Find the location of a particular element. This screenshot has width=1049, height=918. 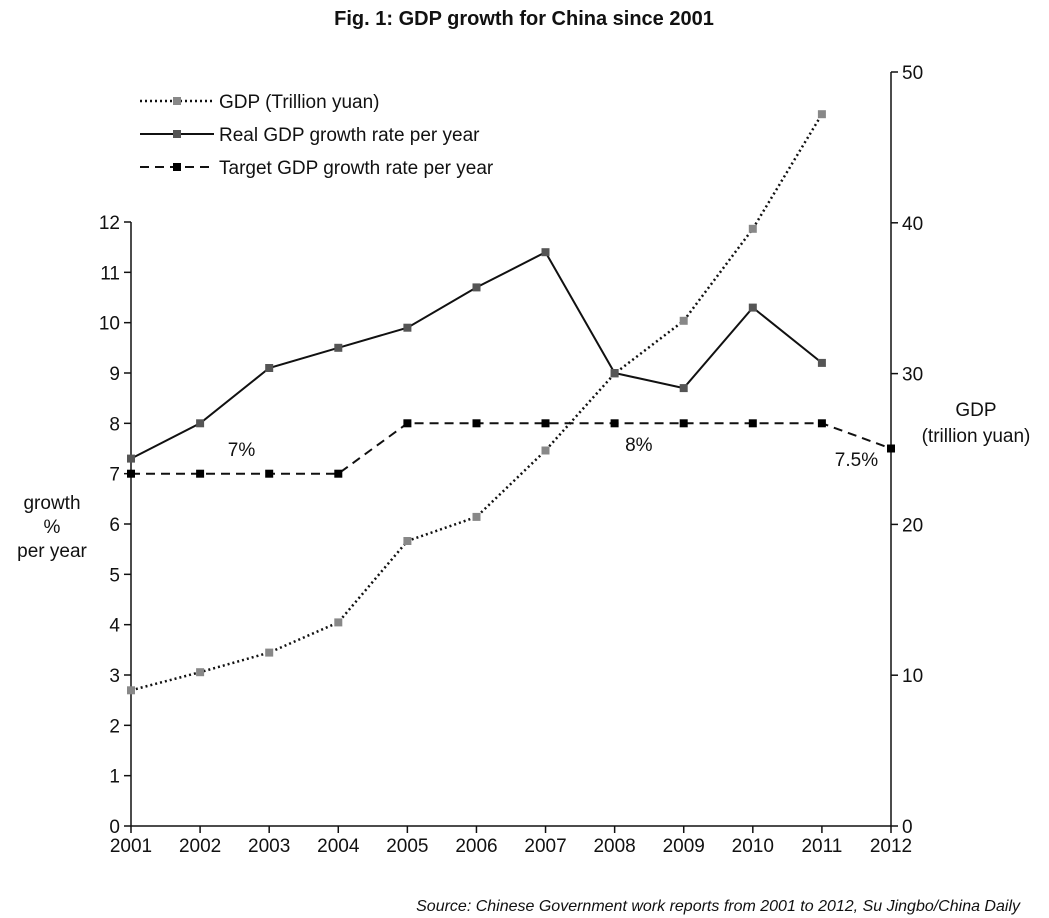

left-y-tick-label: 7 is located at coordinates (114, 475).